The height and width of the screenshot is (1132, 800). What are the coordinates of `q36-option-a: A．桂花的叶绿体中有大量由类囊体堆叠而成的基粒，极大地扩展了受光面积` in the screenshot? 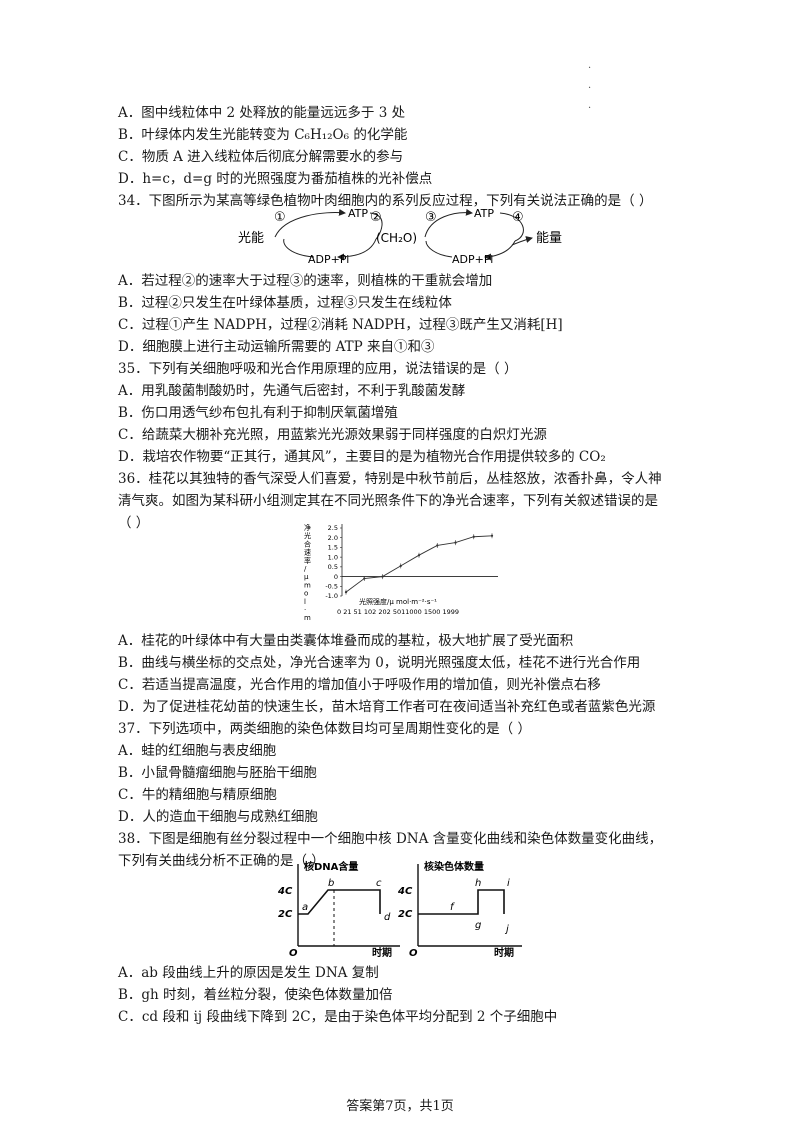 It's located at (346, 641).